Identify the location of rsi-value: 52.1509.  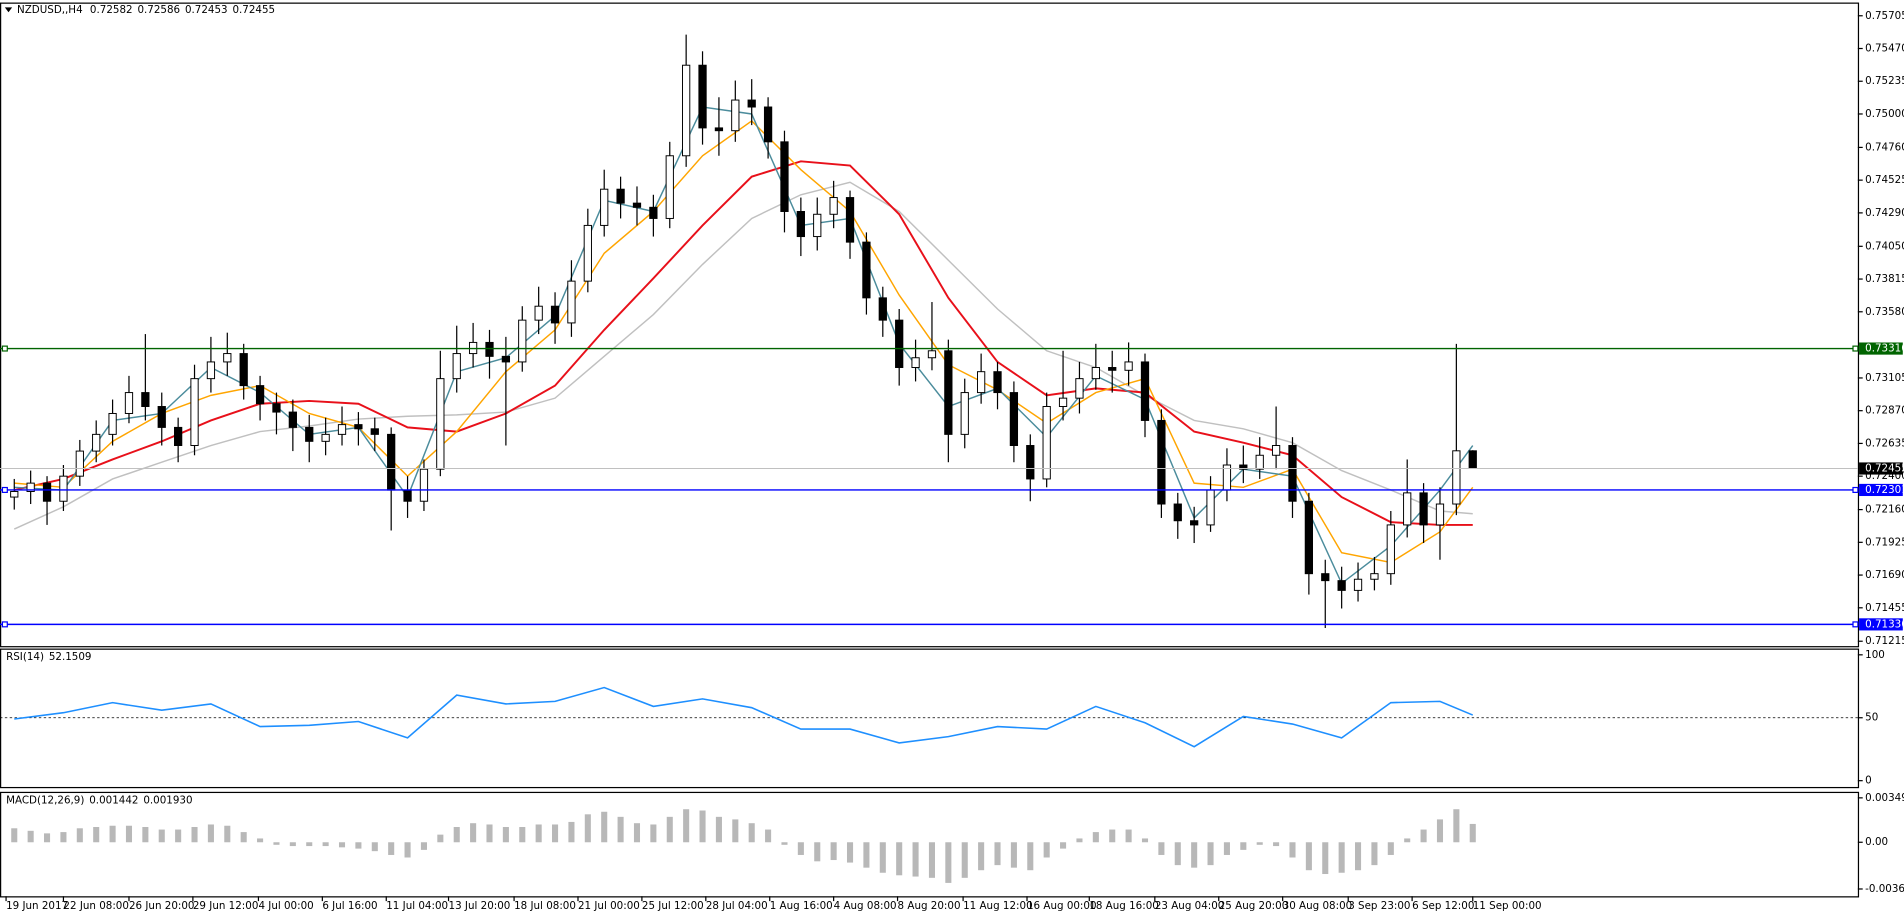
(70, 657).